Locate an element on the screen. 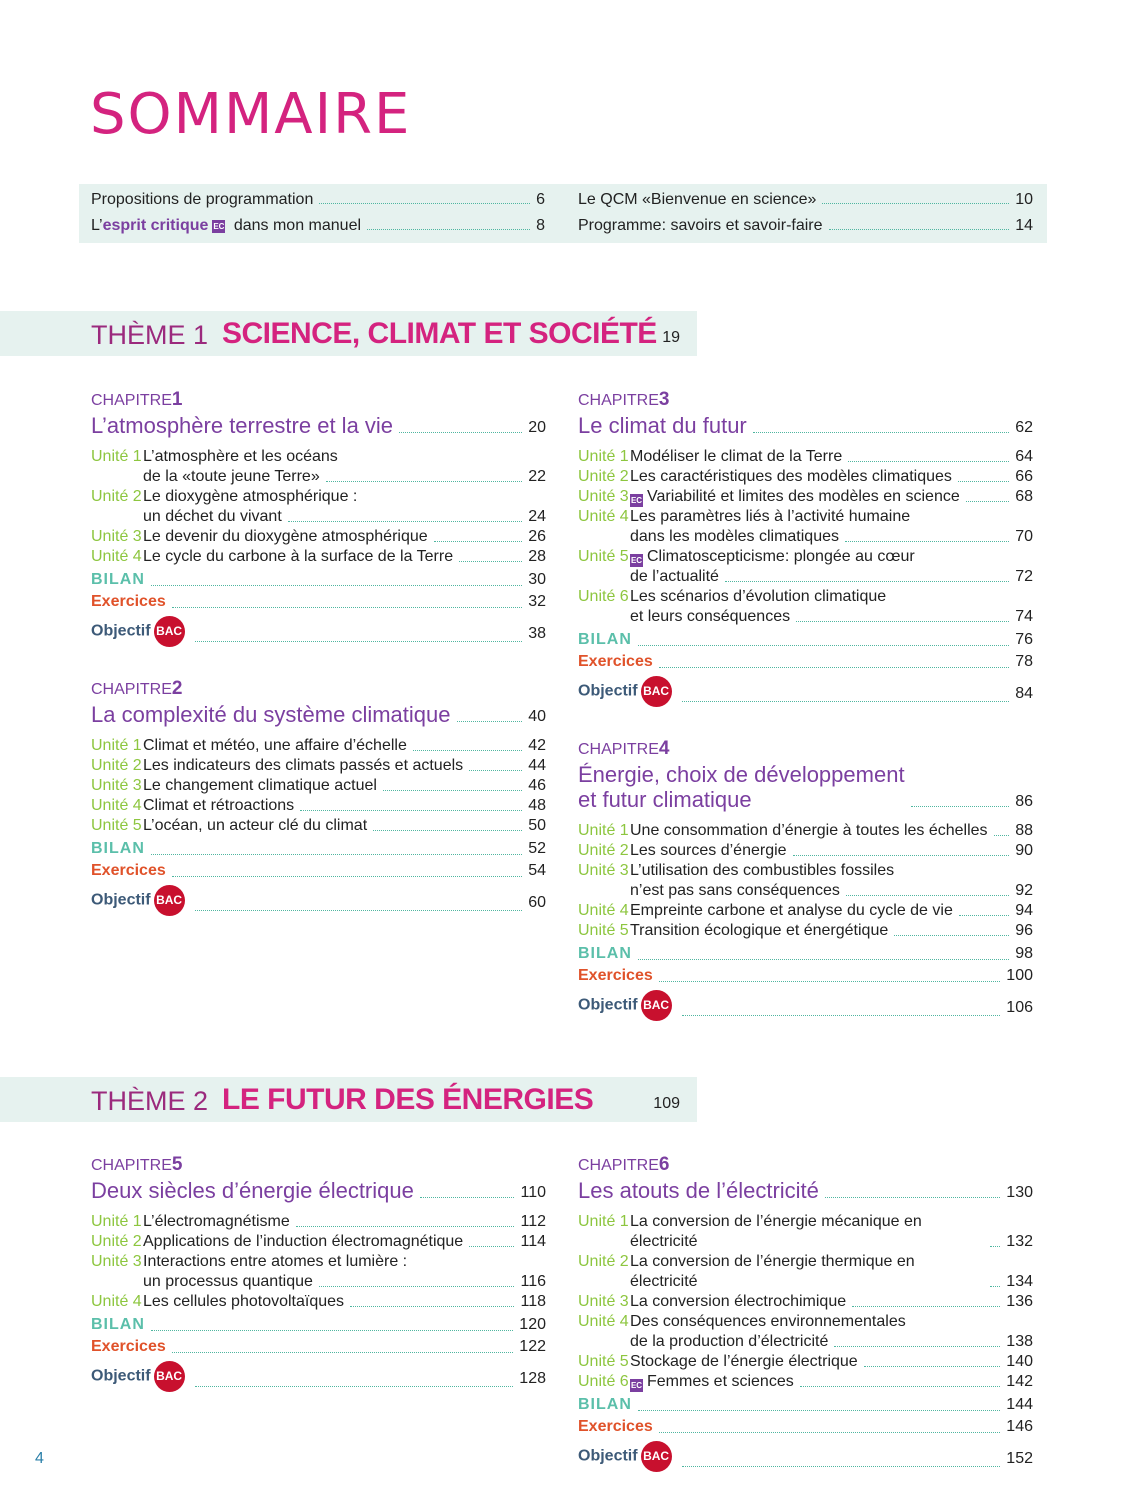 This screenshot has height=1500, width=1125. bilan-entry: BILAN 120 is located at coordinates (318, 1325).